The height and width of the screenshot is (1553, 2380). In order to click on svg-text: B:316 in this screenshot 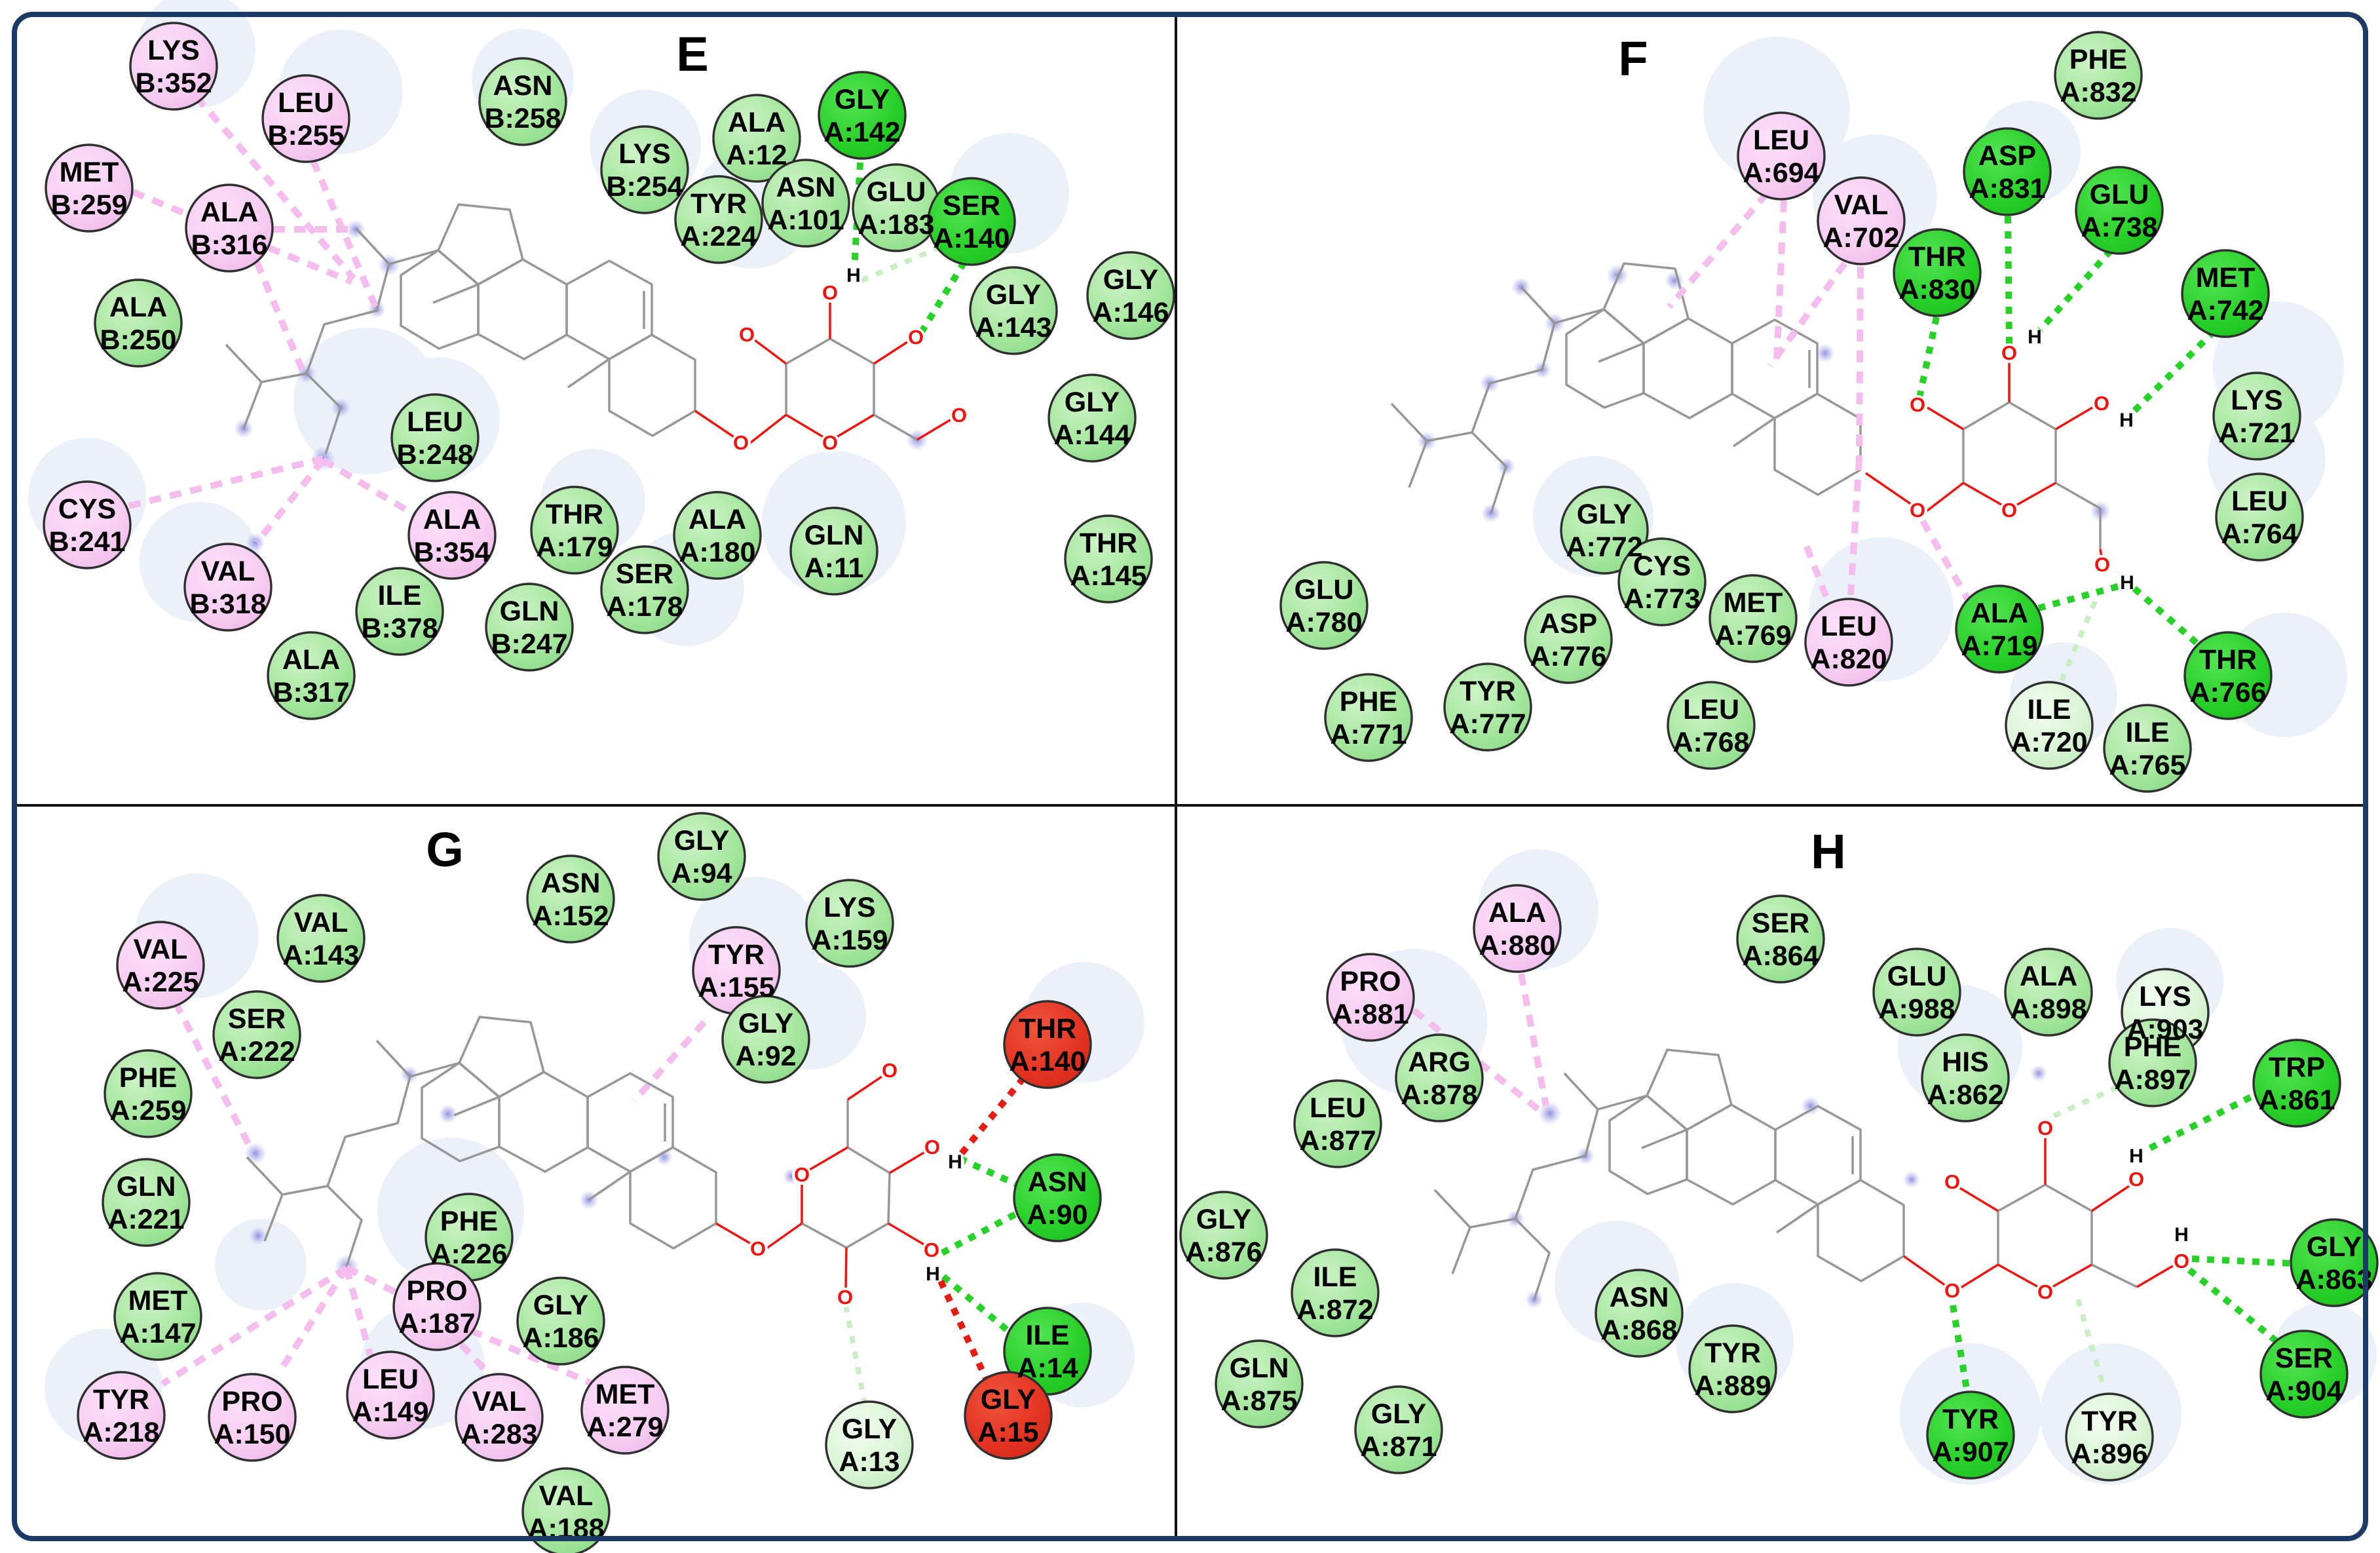, I will do `click(229, 245)`.